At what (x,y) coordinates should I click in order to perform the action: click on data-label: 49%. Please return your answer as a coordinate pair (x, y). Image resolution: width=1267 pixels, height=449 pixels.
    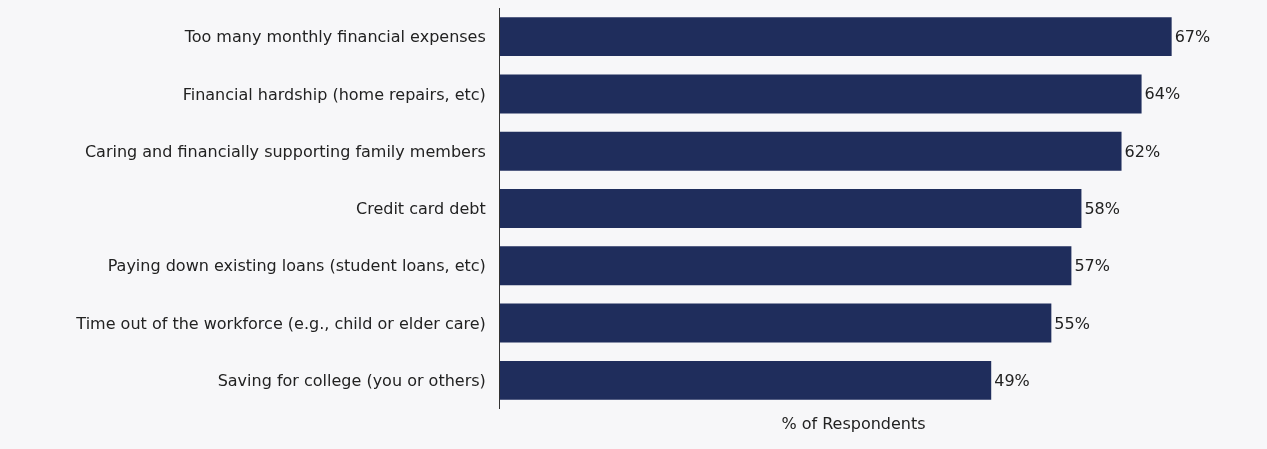
    Looking at the image, I should click on (1012, 380).